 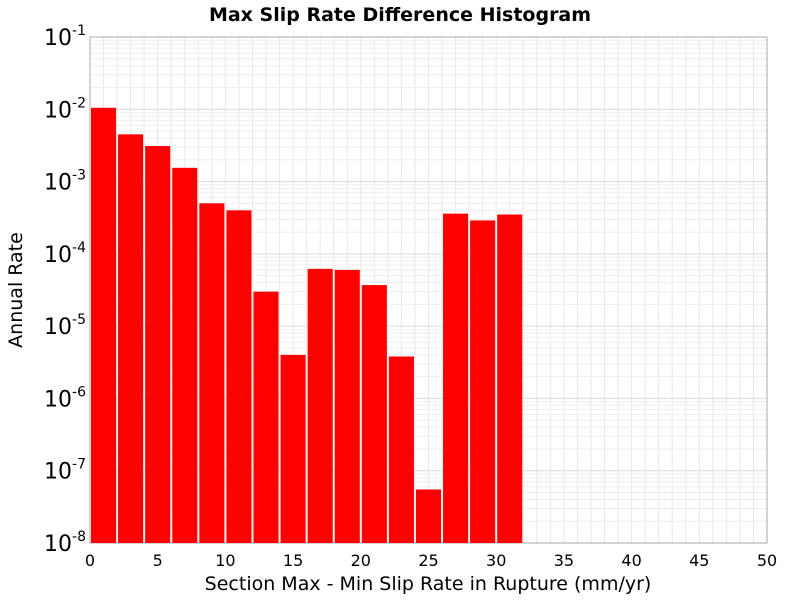 I want to click on x-tick-label: 0, so click(x=90, y=560).